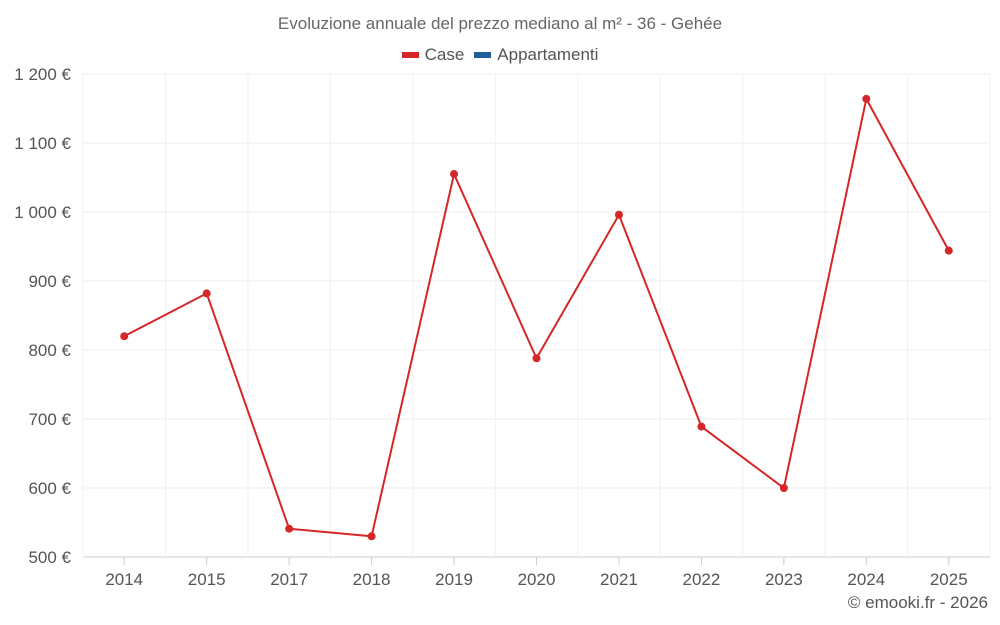 This screenshot has height=625, width=1000. What do you see at coordinates (42, 143) in the screenshot?
I see `y-tick-label: 1 100 €` at bounding box center [42, 143].